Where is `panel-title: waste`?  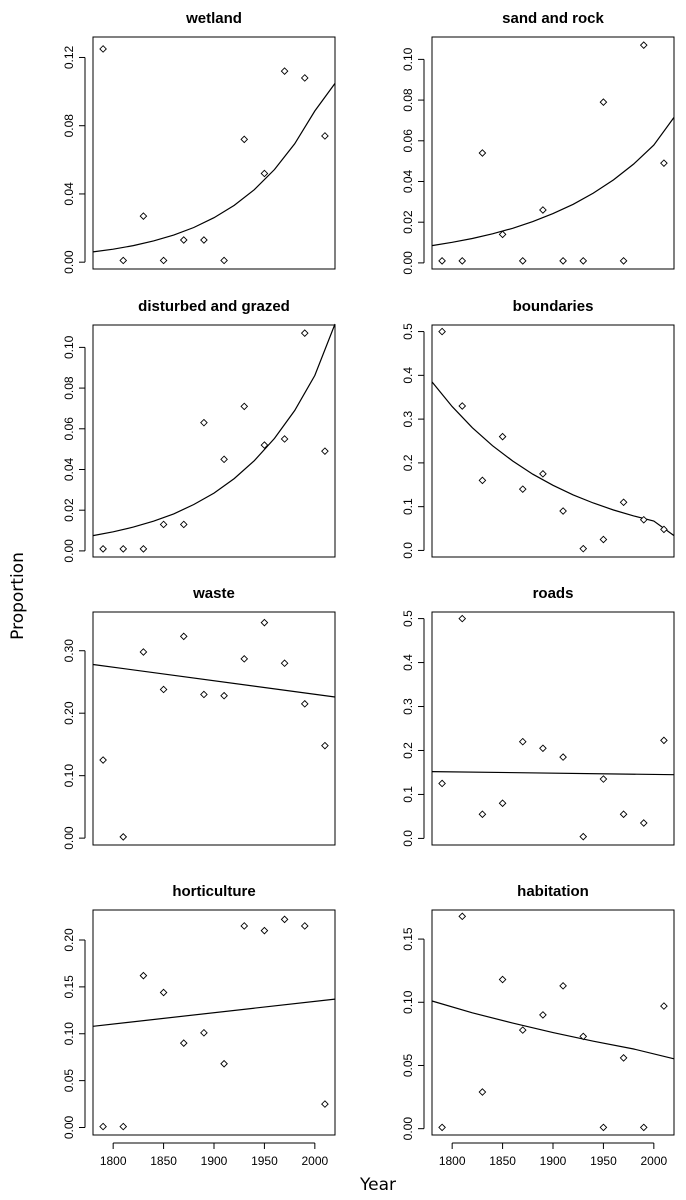 panel-title: waste is located at coordinates (213, 593).